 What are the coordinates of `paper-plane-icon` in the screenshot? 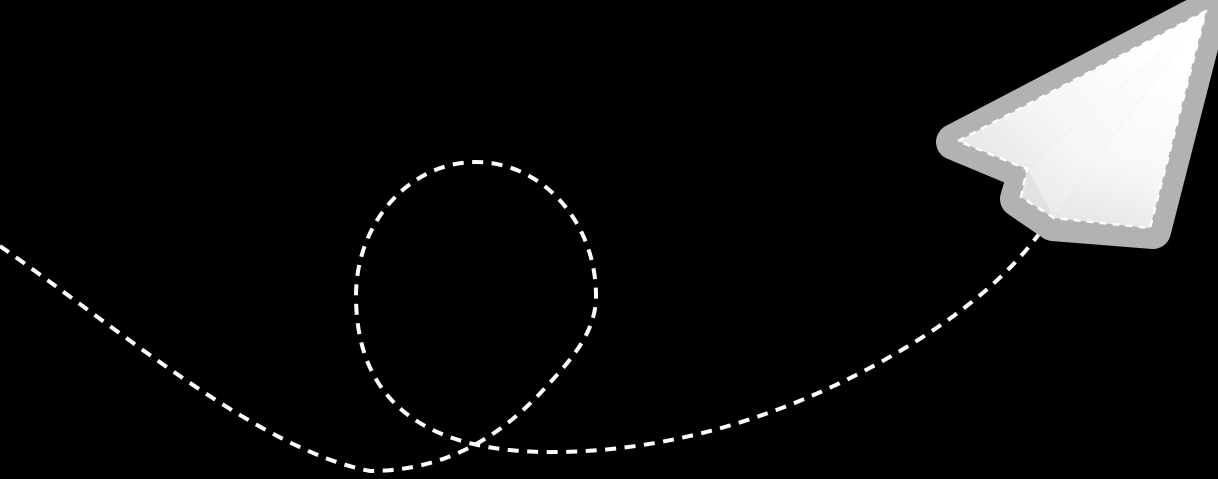 It's located at (1077, 124).